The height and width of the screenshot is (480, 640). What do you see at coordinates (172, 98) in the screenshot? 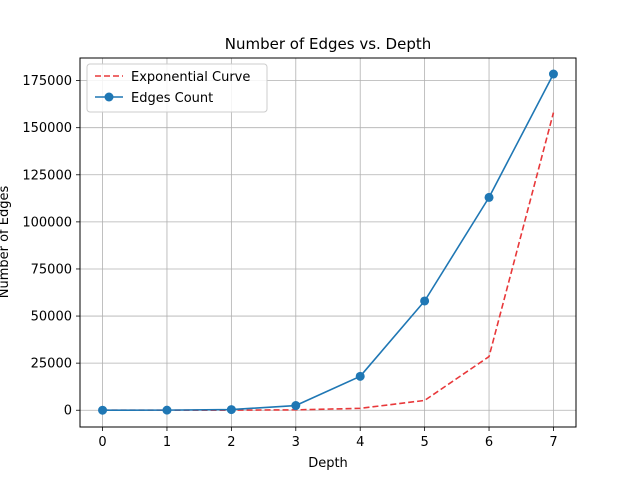
I see `legend-label-edges-count: Edges Count` at bounding box center [172, 98].